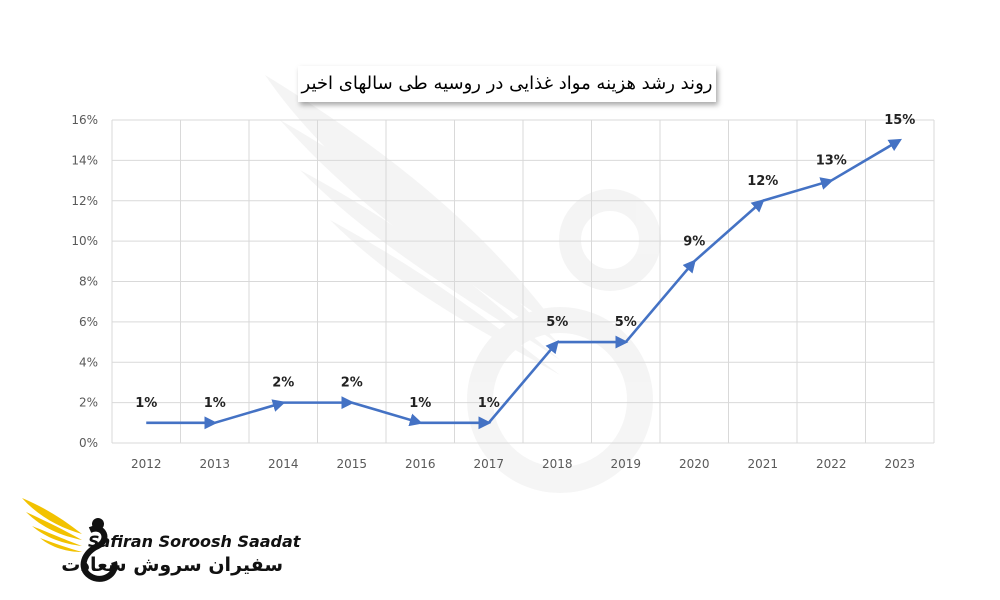 Image resolution: width=1000 pixels, height=600 pixels. I want to click on logo-name-fa: سفیران سروش سعادت, so click(172, 565).